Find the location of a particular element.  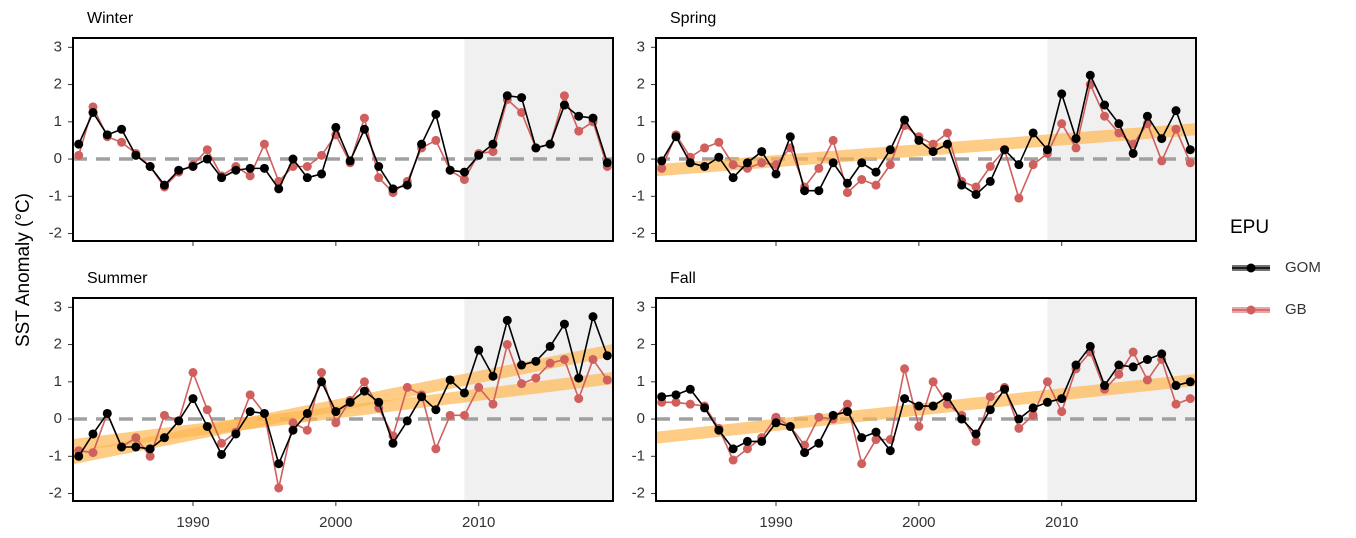

y-tick-label: 3 is located at coordinates (641, 306).